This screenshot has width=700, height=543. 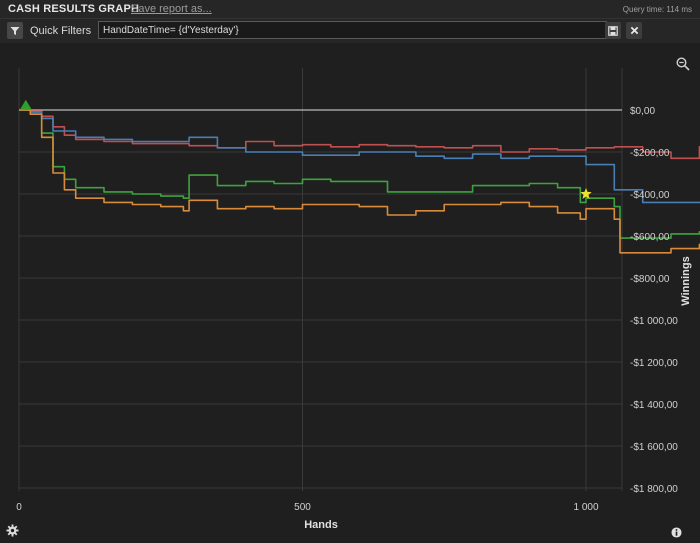 What do you see at coordinates (654, 447) in the screenshot?
I see `y-tick-label: -$1 600,00` at bounding box center [654, 447].